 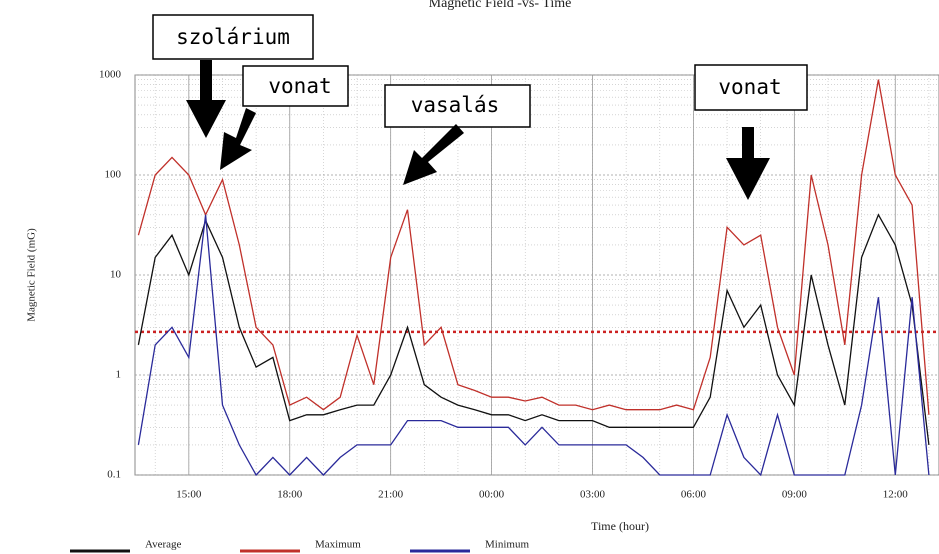 What do you see at coordinates (114, 475) in the screenshot?
I see `y-tick-label: 0.1` at bounding box center [114, 475].